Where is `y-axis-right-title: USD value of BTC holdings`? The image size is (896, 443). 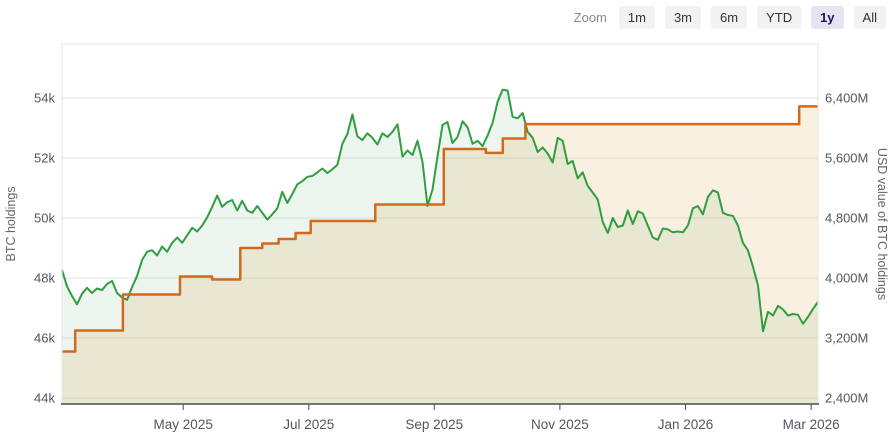 y-axis-right-title: USD value of BTC holdings is located at coordinates (882, 224).